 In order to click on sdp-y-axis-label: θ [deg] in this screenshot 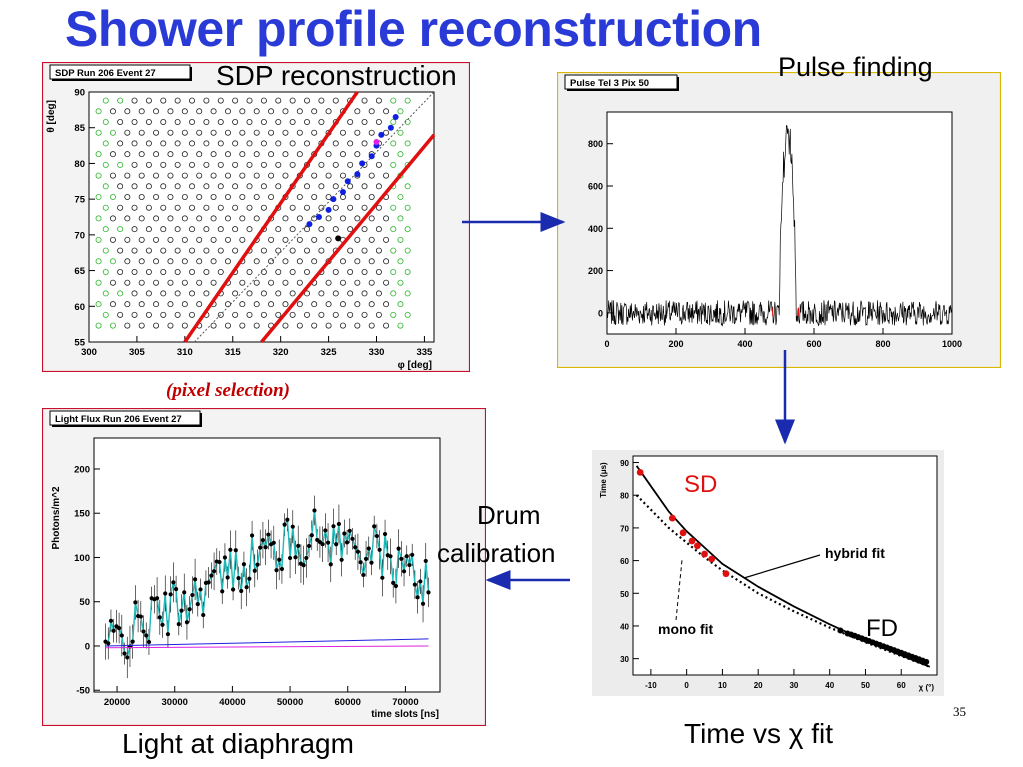, I will do `click(51, 116)`.